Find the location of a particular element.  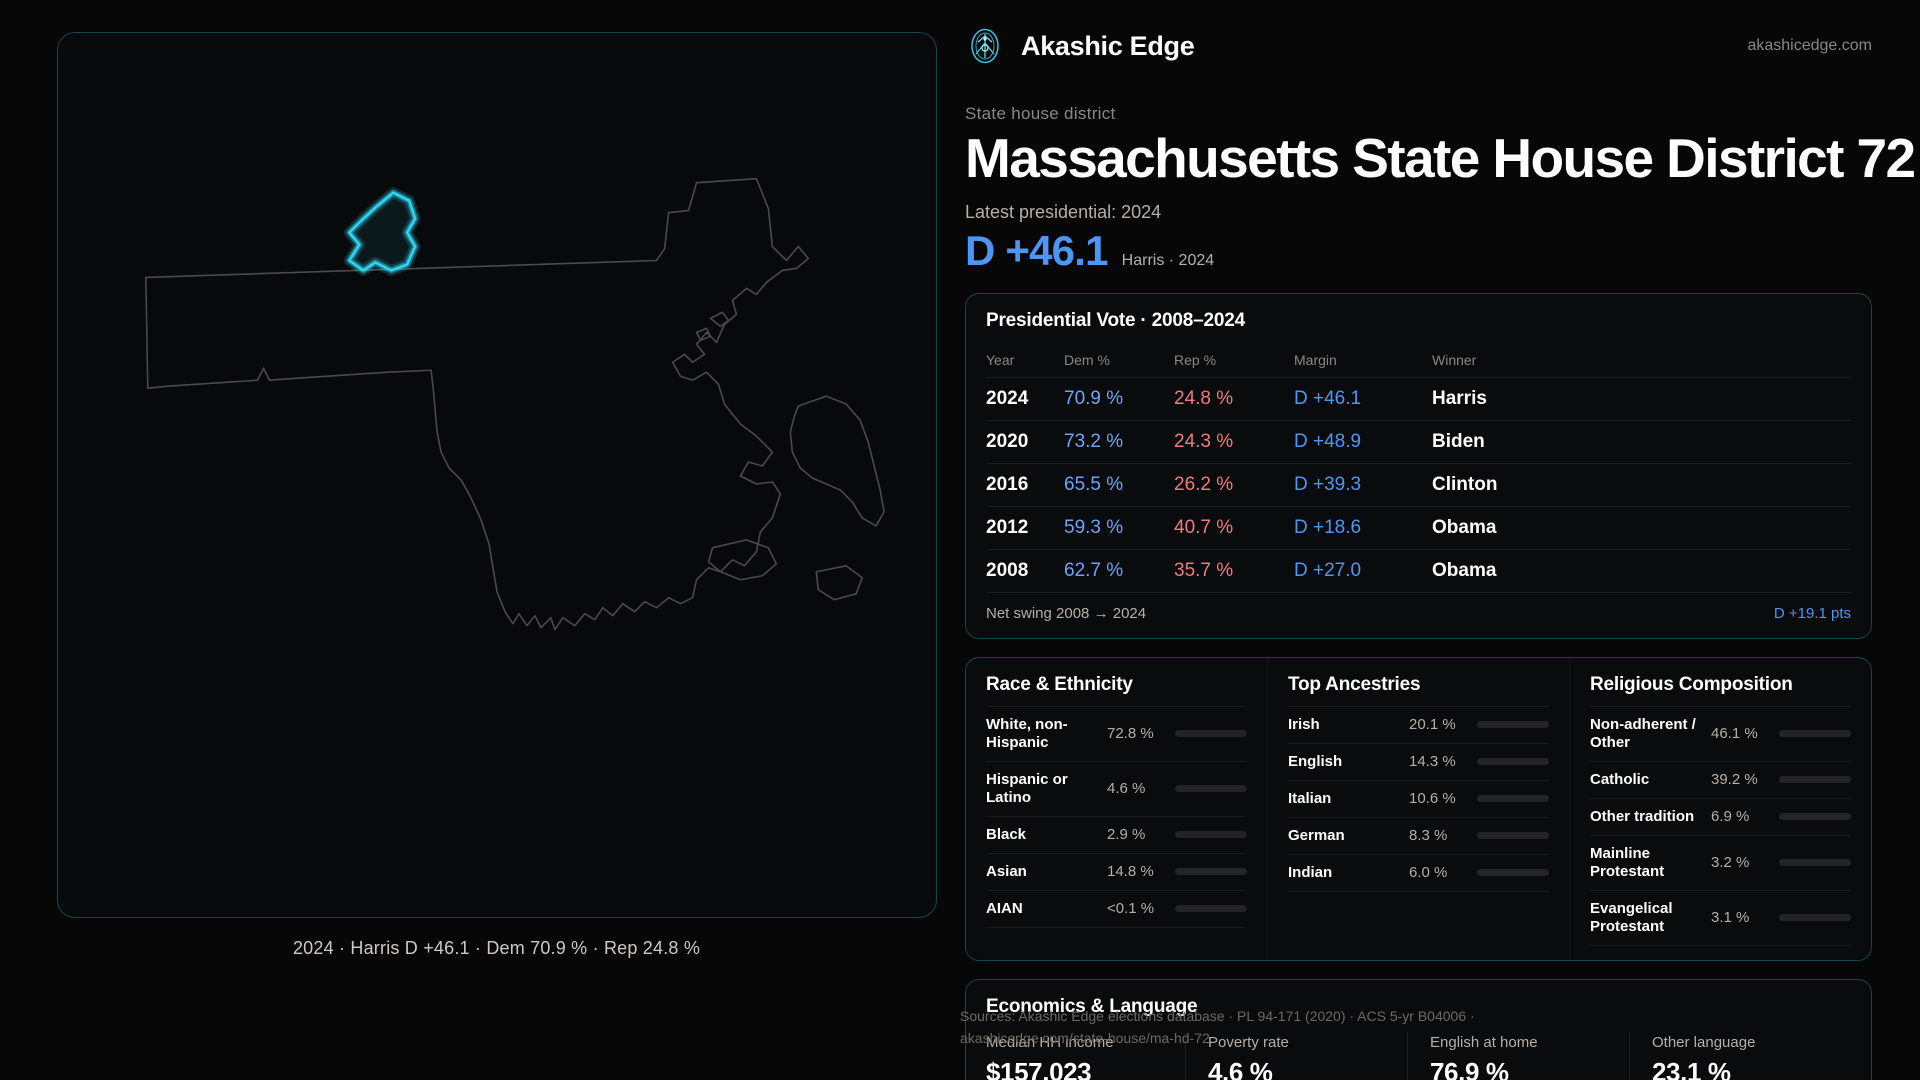

headline-margin-value: D +46.1 is located at coordinates (1036, 250).